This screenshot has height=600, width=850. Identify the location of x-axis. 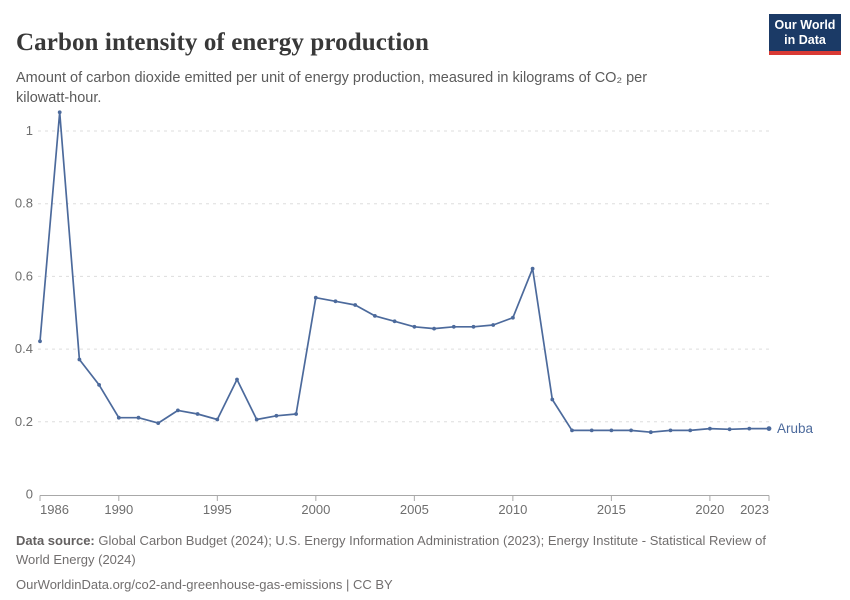
(404, 498).